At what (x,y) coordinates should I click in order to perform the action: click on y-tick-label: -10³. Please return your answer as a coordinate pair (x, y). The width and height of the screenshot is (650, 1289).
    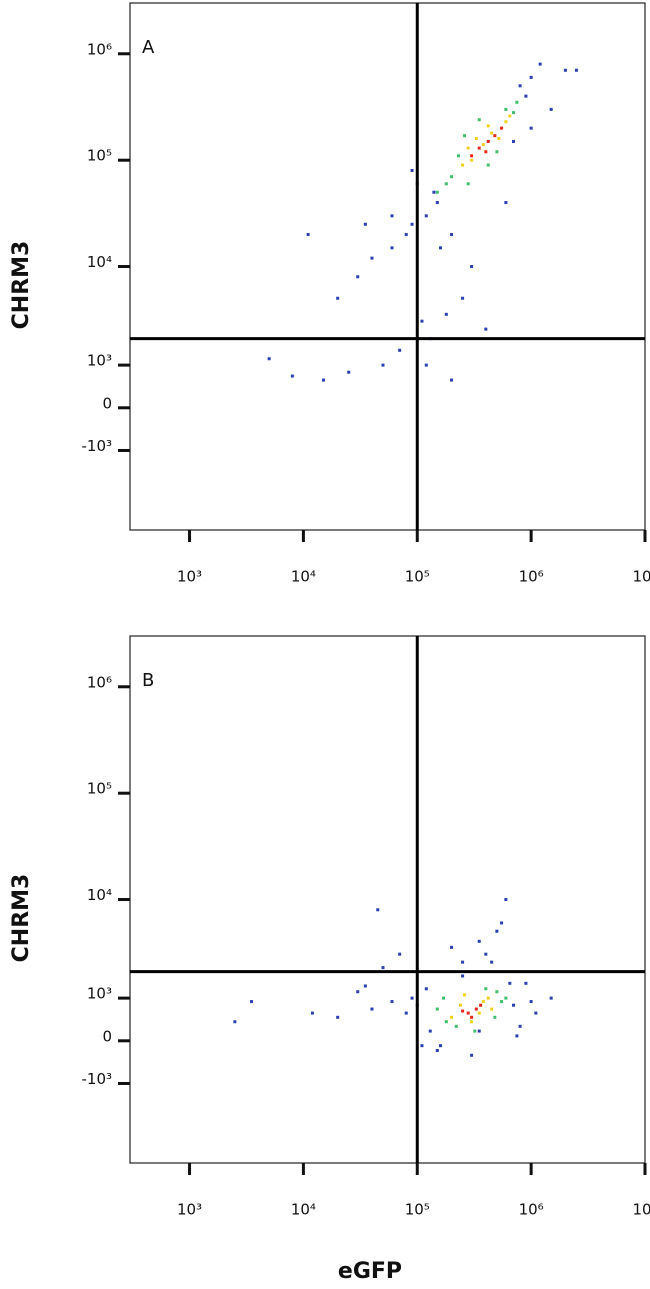
    Looking at the image, I should click on (96, 1079).